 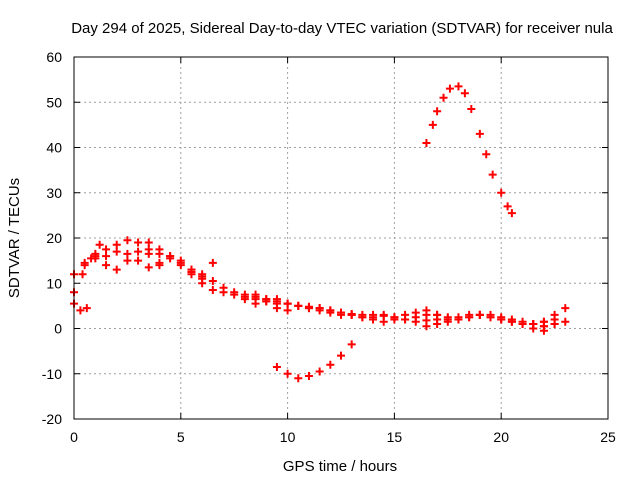 What do you see at coordinates (181, 437) in the screenshot?
I see `x-tick-label: 5` at bounding box center [181, 437].